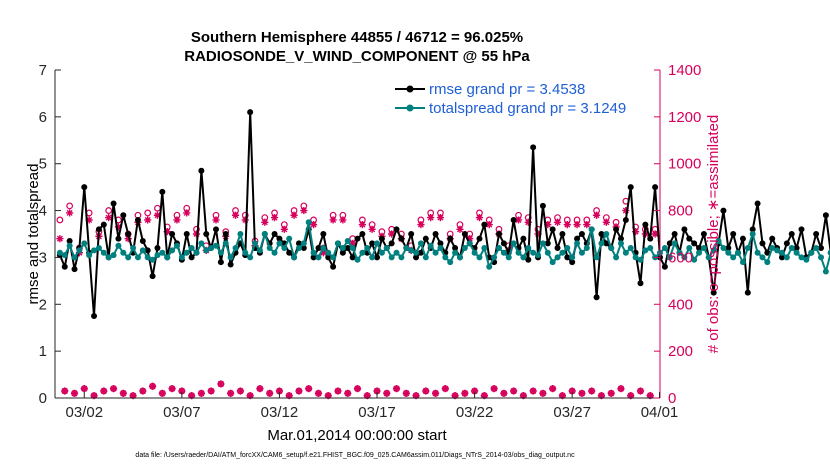 The image size is (830, 470). What do you see at coordinates (357, 56) in the screenshot?
I see `chart-subtitle: RADIOSONDE_V_WIND_COMPONENT @ 55 hPa` at bounding box center [357, 56].